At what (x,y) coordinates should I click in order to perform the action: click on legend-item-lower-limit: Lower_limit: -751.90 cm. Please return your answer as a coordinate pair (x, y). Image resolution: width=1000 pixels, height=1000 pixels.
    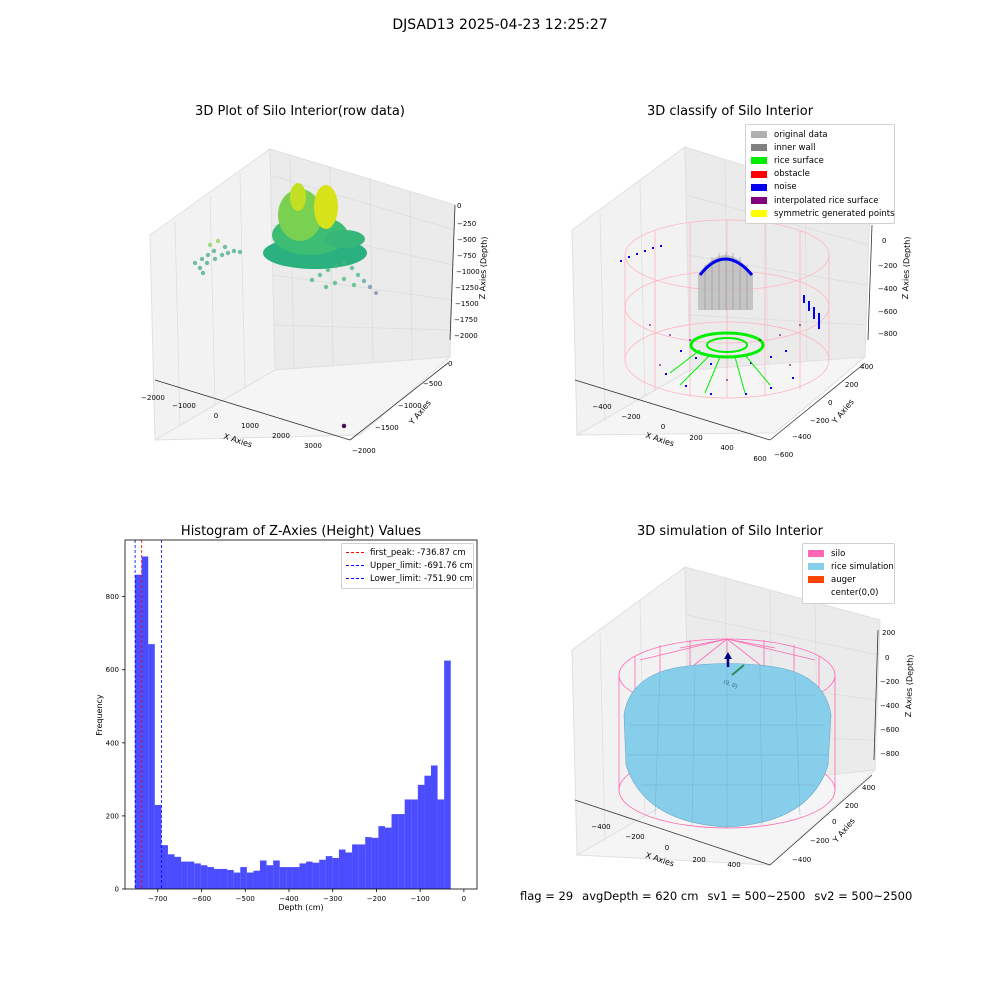
    Looking at the image, I should click on (409, 578).